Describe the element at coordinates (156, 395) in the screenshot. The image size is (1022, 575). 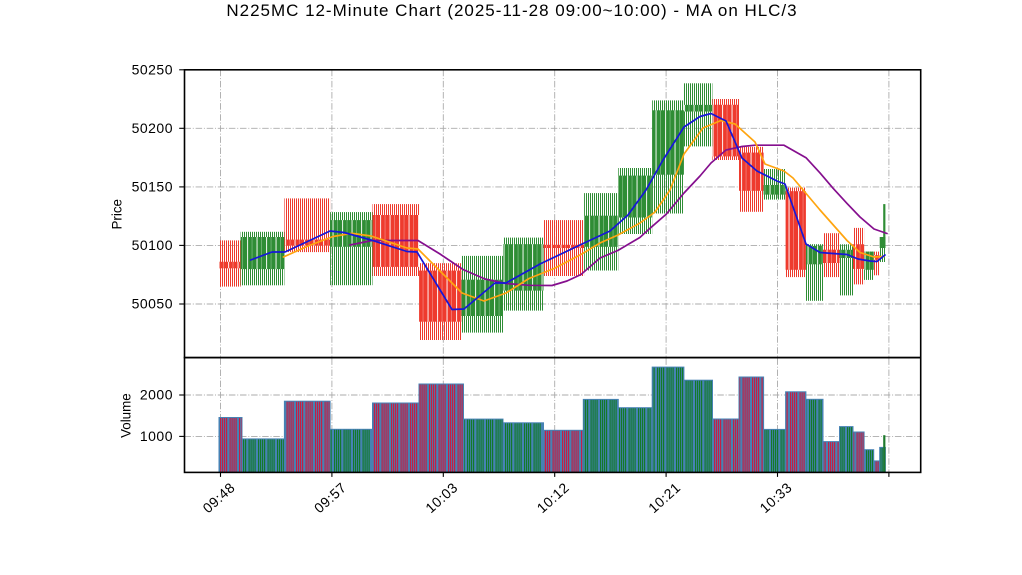
I see `svg-text: 2000` at that location.